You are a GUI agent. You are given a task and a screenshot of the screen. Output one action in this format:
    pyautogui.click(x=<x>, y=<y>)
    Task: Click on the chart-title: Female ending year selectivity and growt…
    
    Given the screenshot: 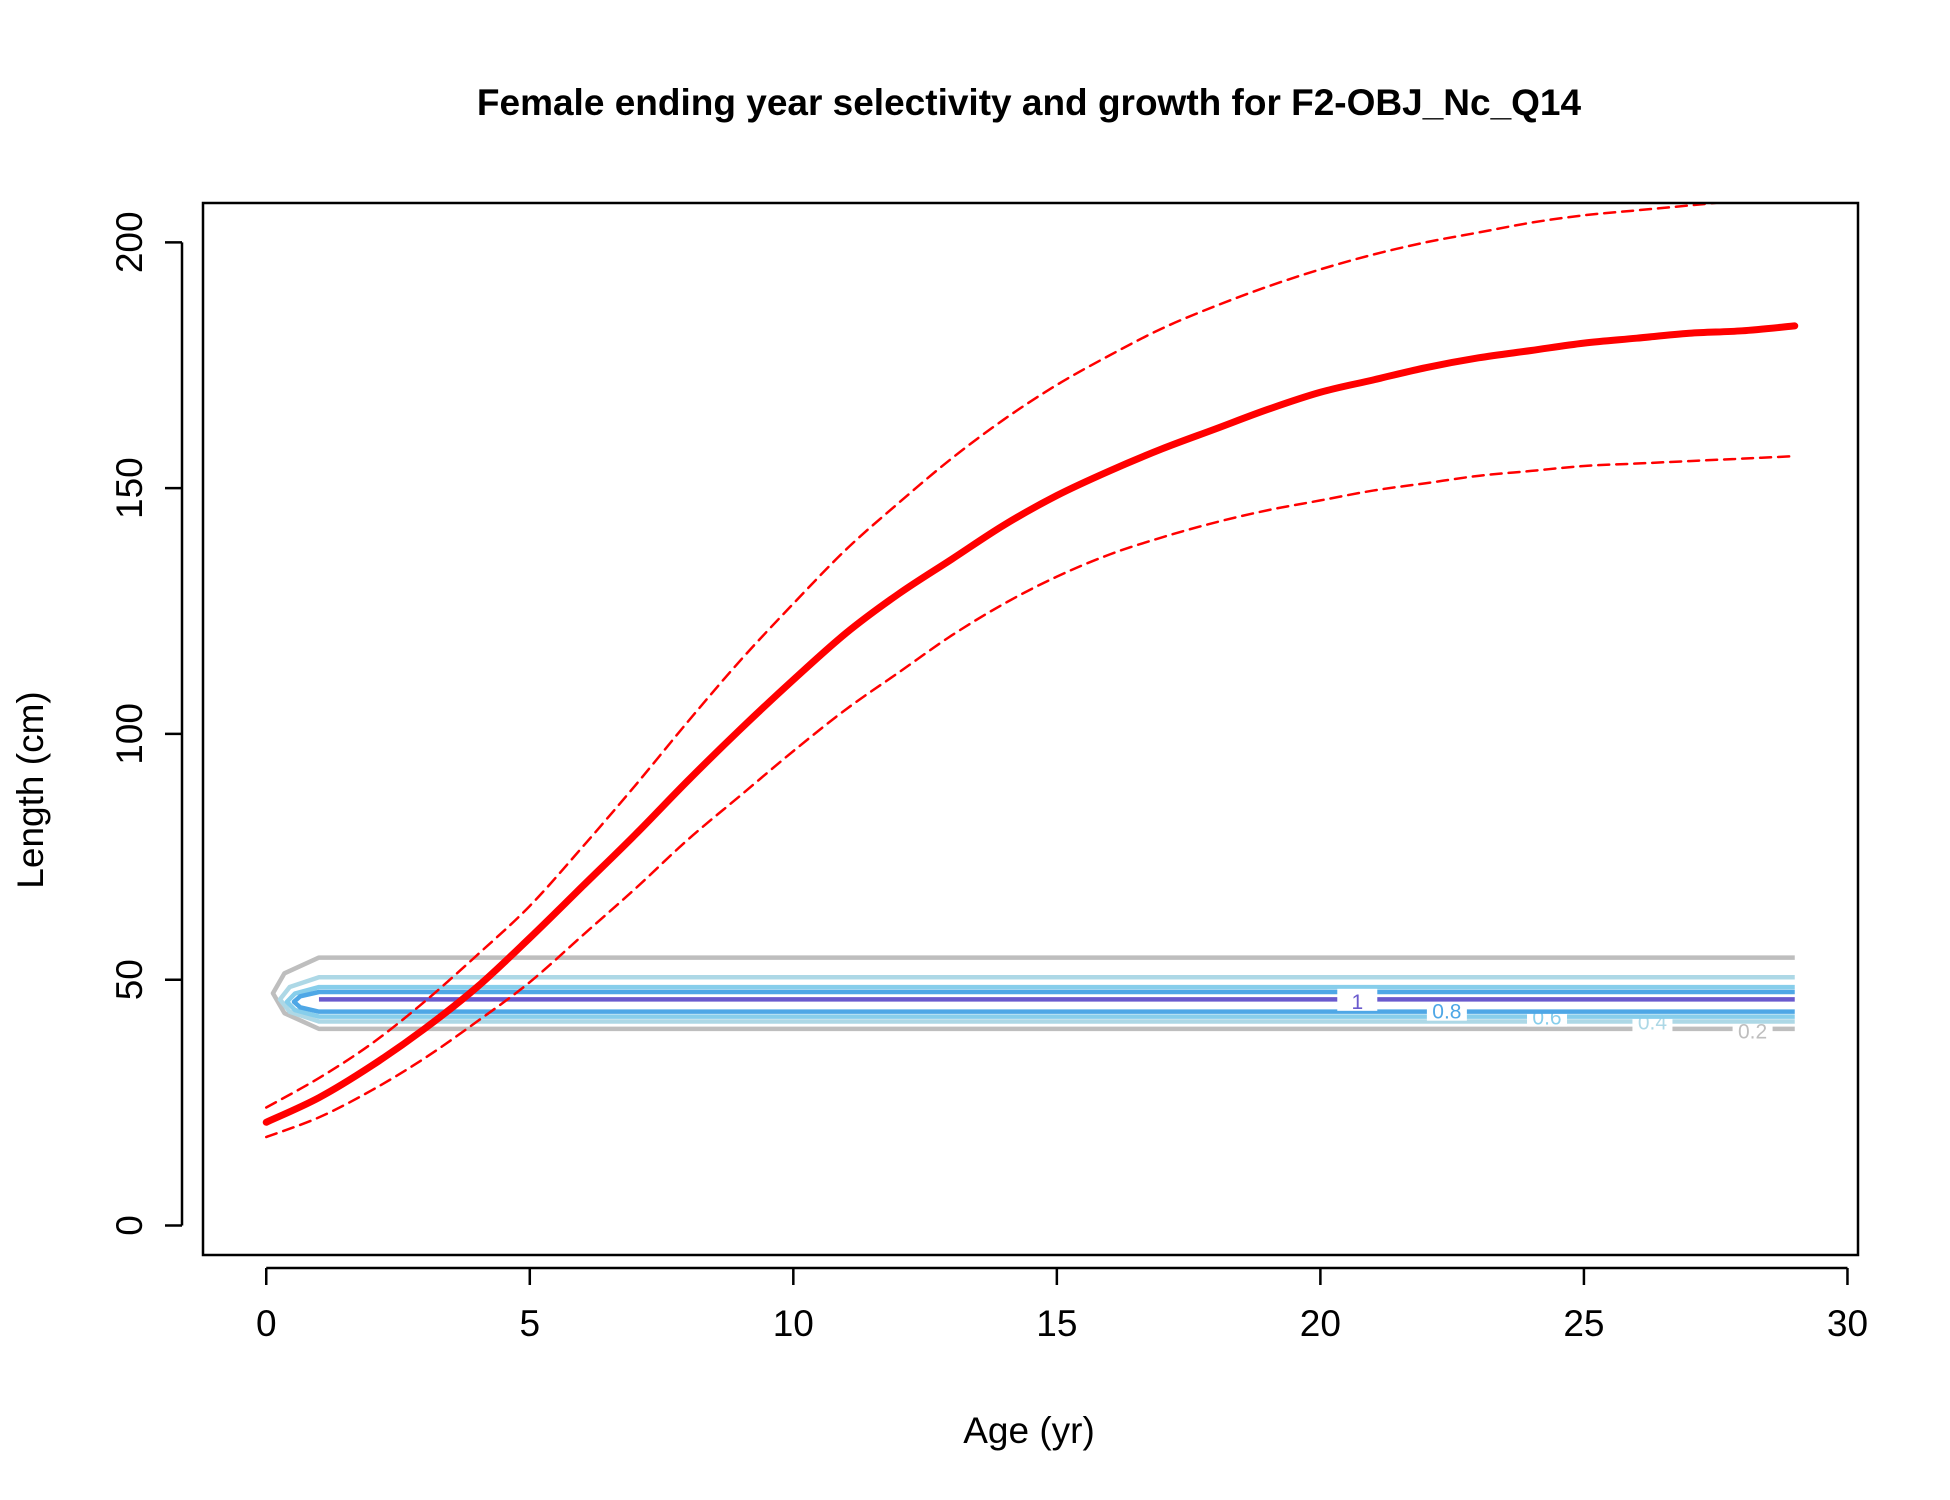 What is the action you would take?
    pyautogui.click(x=1029, y=102)
    